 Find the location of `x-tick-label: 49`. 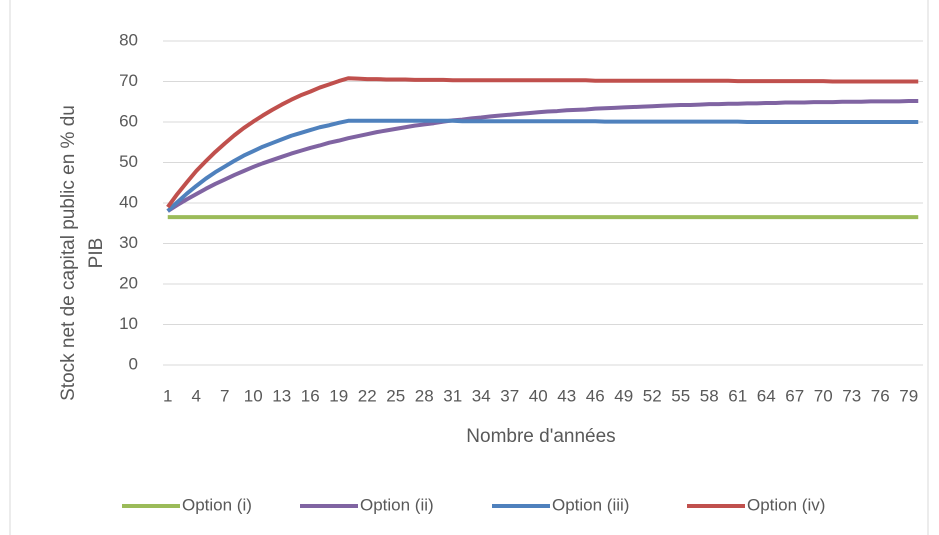

x-tick-label: 49 is located at coordinates (623, 395).